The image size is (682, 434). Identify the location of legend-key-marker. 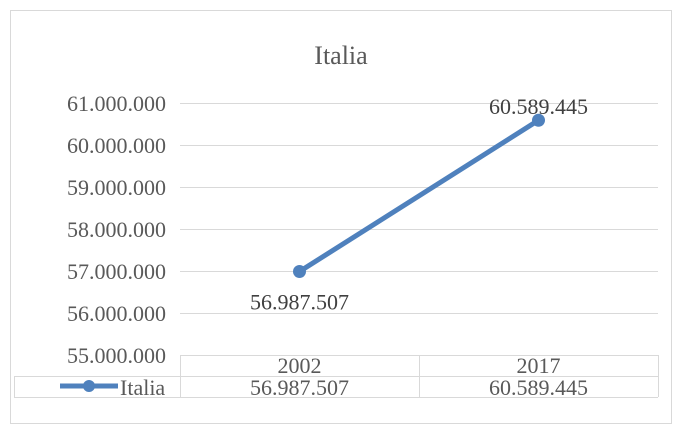
(89, 386).